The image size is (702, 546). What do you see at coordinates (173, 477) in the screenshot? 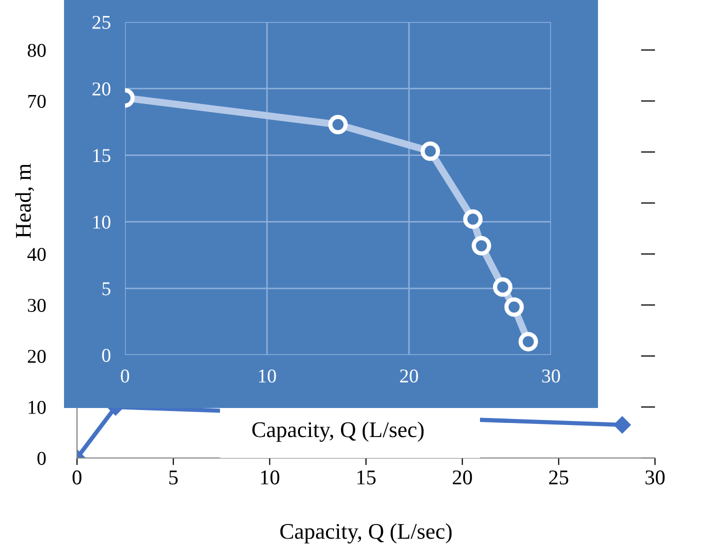
I see `x-tick-label: 5` at bounding box center [173, 477].